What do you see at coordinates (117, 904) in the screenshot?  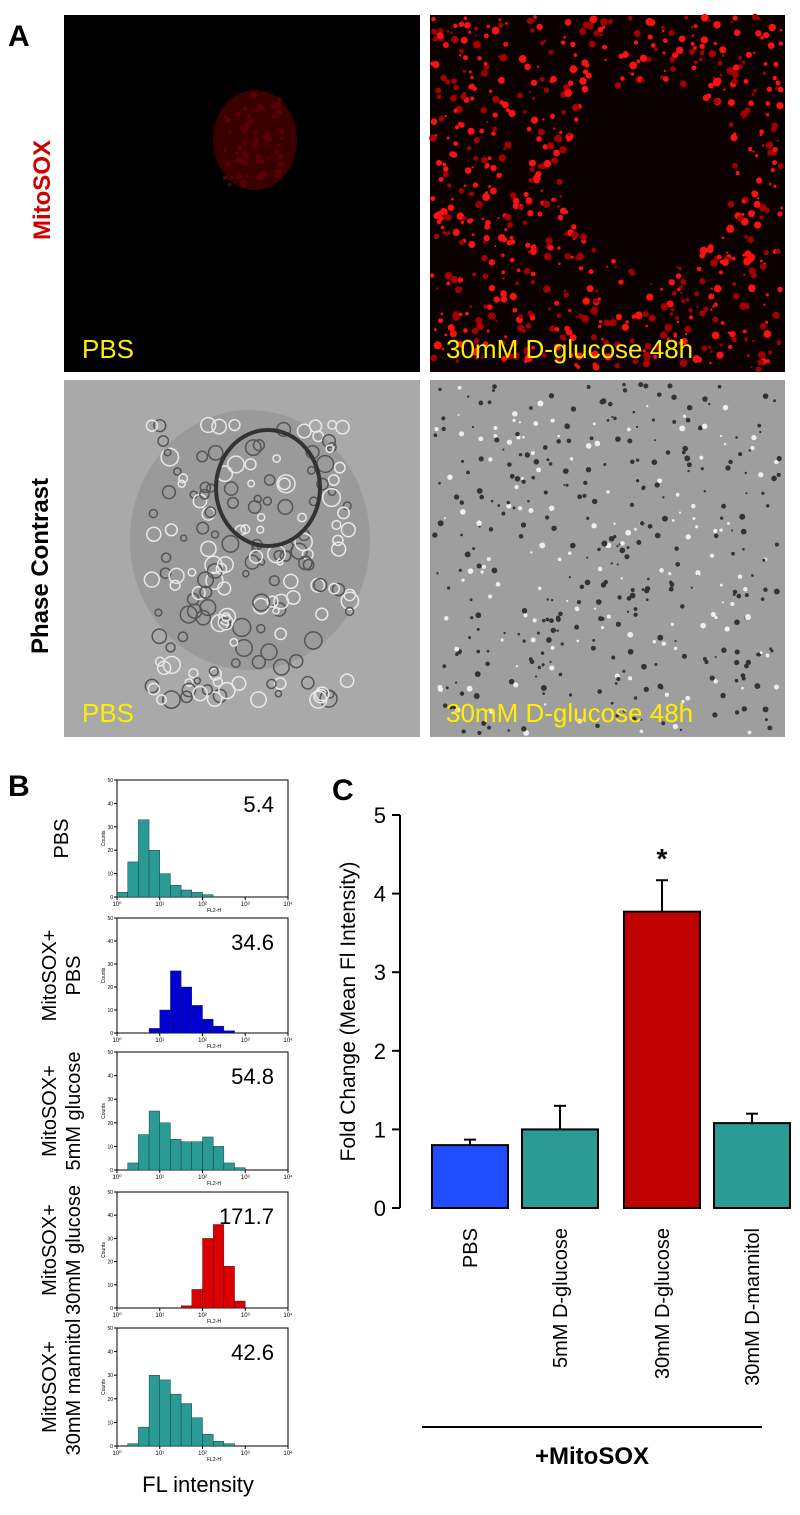 I see `x-tick-label: 10⁰` at bounding box center [117, 904].